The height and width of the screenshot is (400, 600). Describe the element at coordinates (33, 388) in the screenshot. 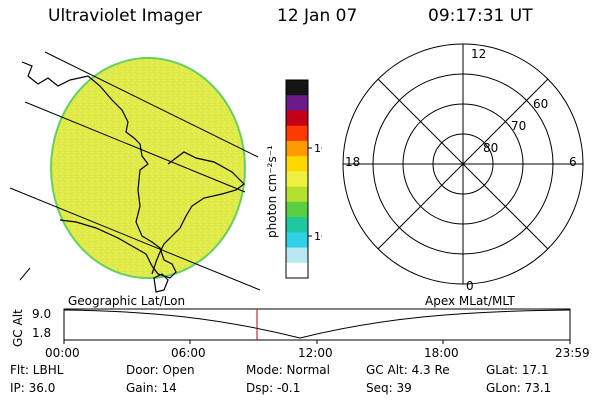

I see `info-ip: IP: 36.0` at that location.